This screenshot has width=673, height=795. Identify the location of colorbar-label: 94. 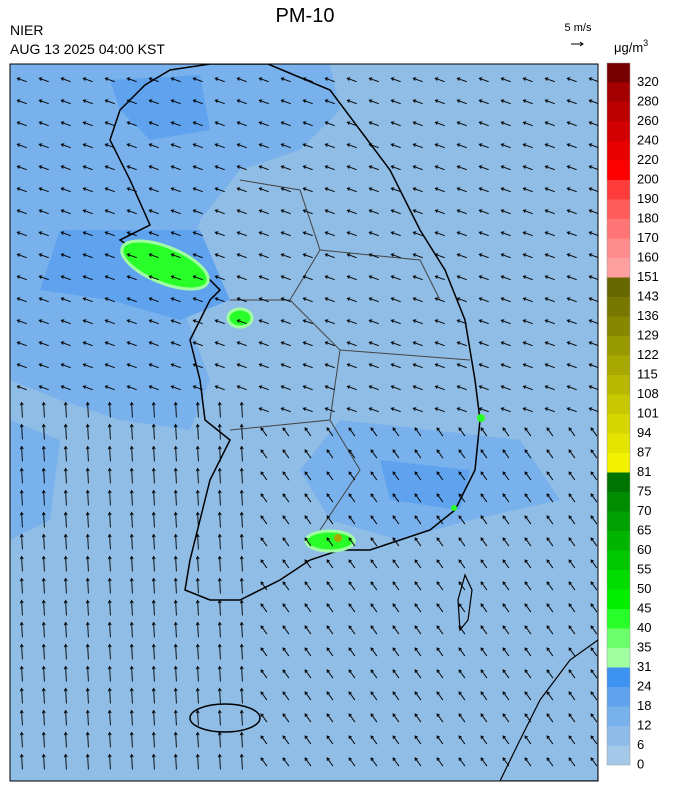
(644, 432).